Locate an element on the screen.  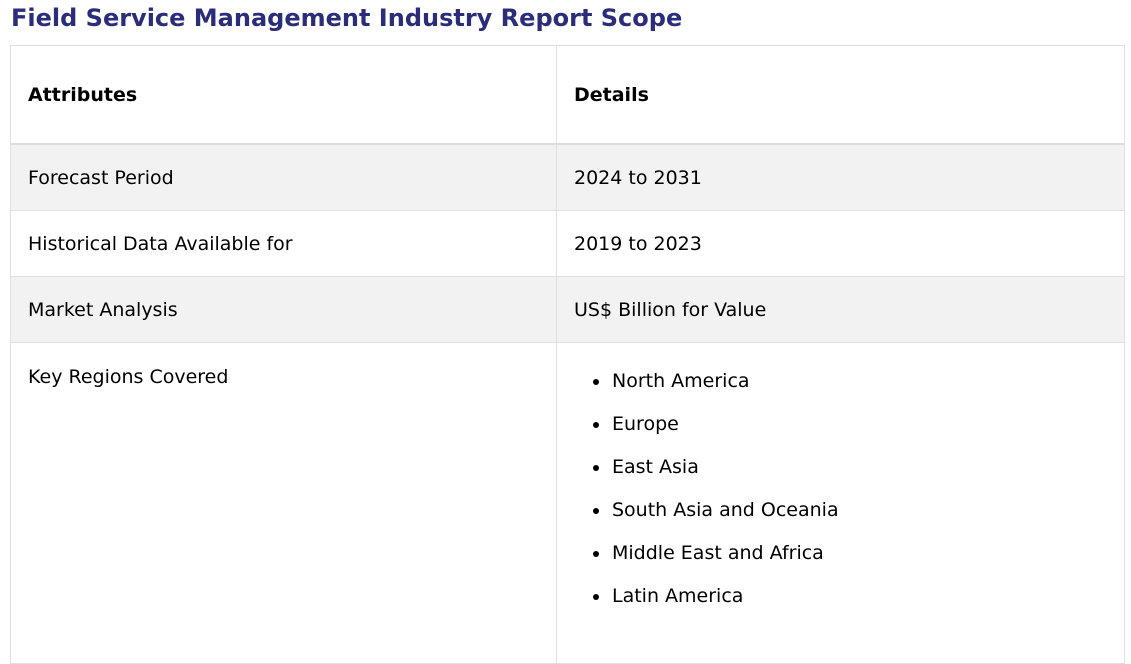
list-item: North America is located at coordinates (859, 381).